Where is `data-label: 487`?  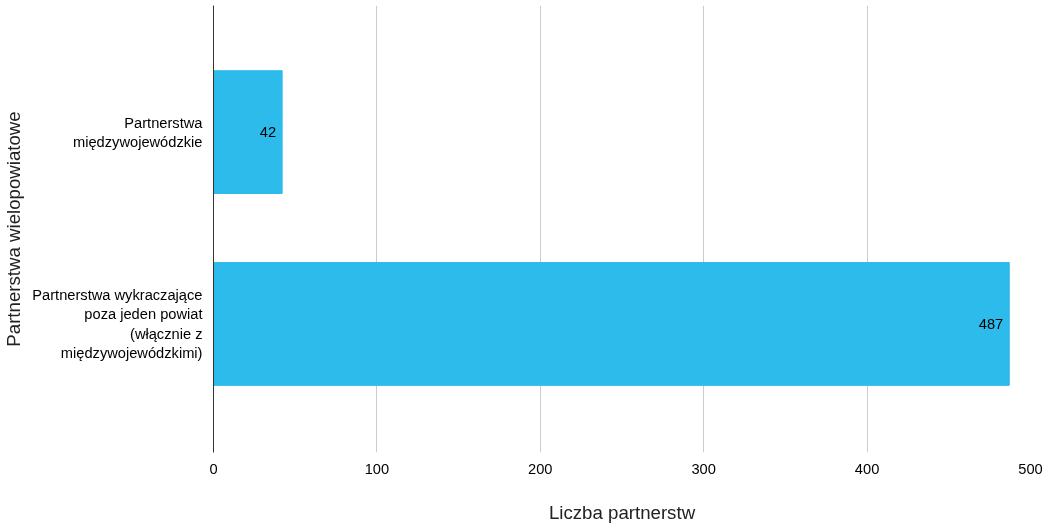 data-label: 487 is located at coordinates (991, 323).